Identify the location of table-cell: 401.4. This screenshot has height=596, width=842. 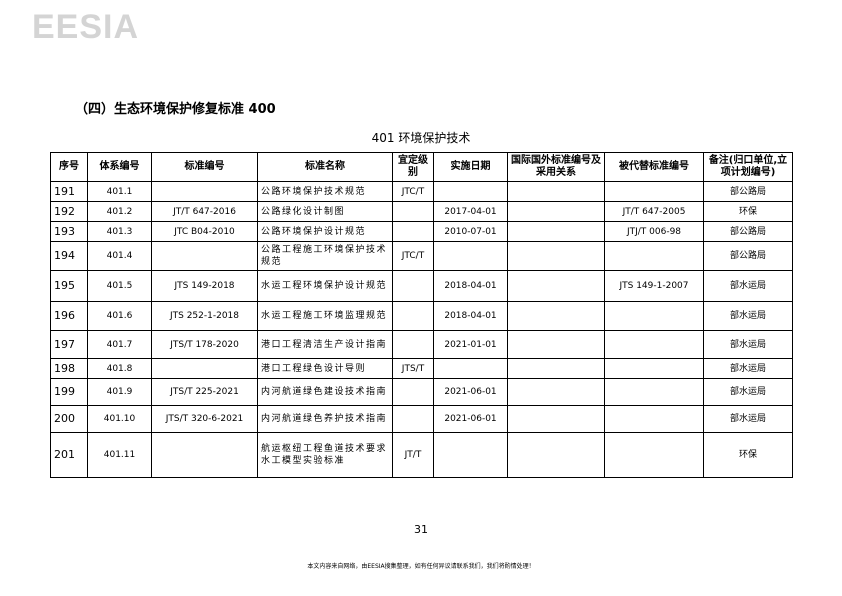
(119, 256).